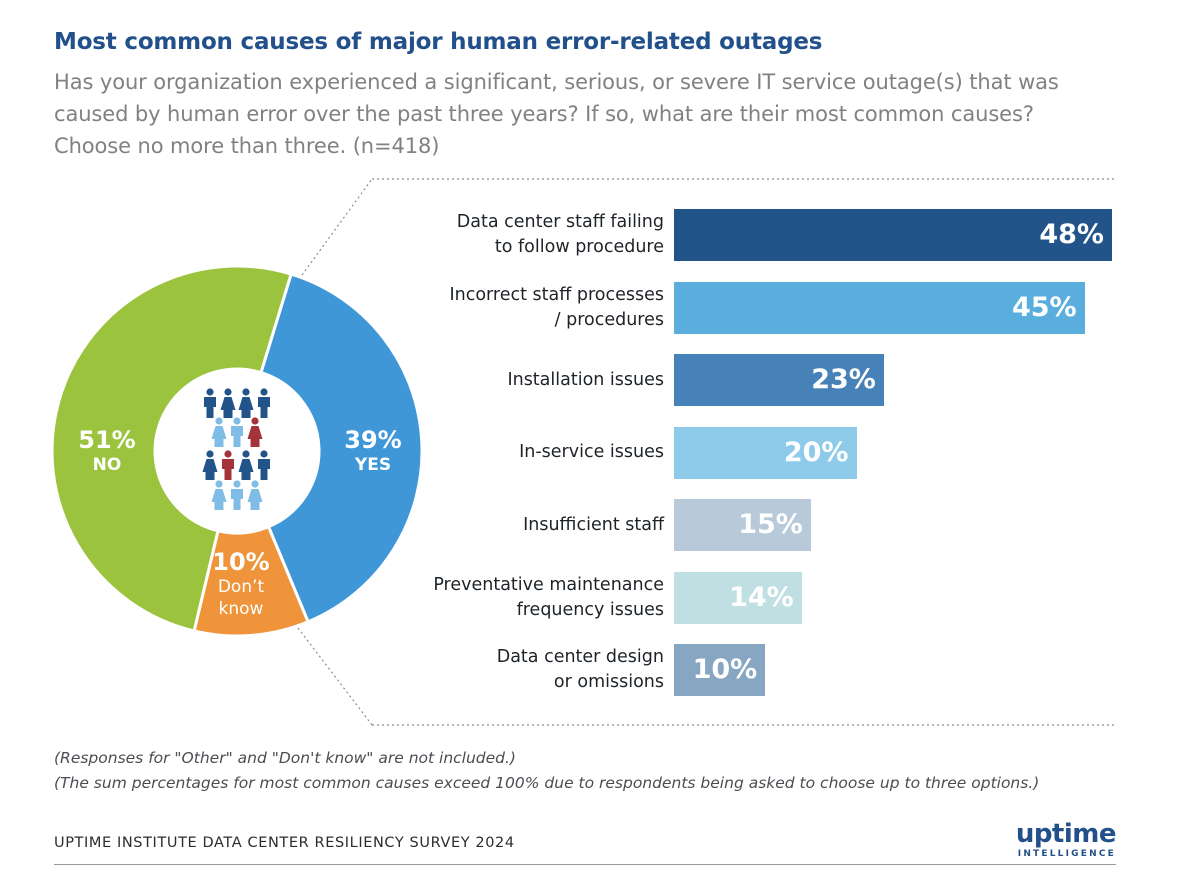 This screenshot has height=896, width=1186. Describe the element at coordinates (816, 452) in the screenshot. I see `bar-value-label: 20%` at that location.